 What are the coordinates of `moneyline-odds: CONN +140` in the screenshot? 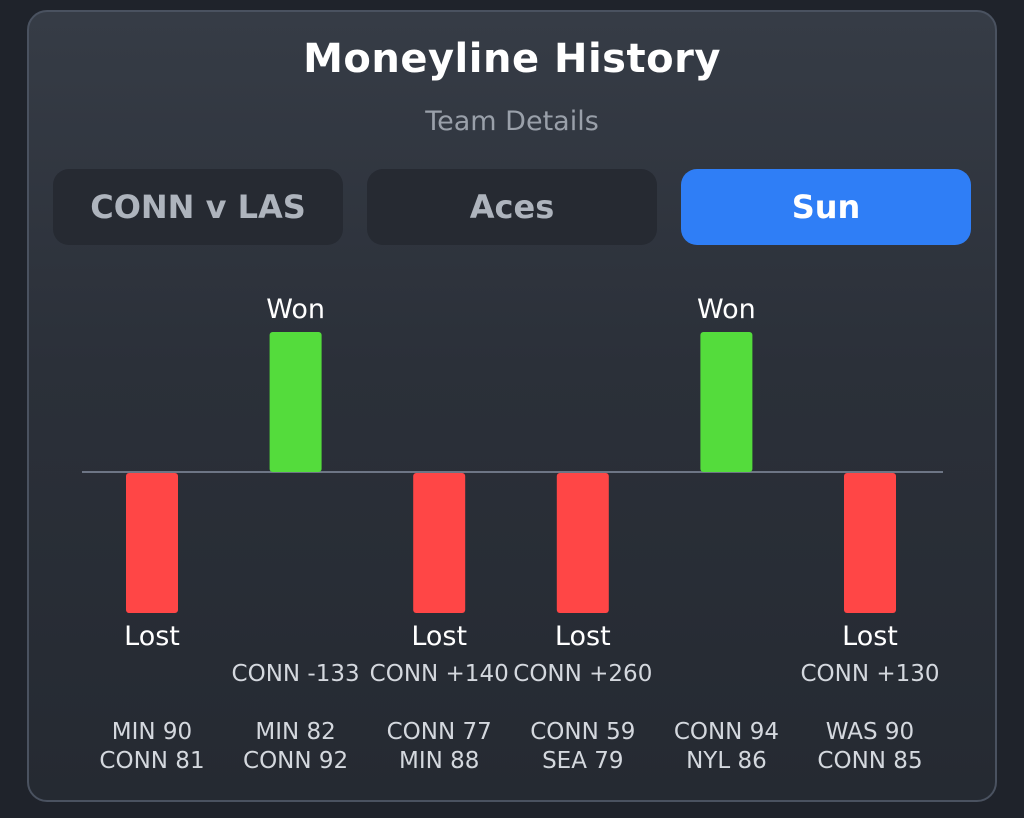 It's located at (439, 674).